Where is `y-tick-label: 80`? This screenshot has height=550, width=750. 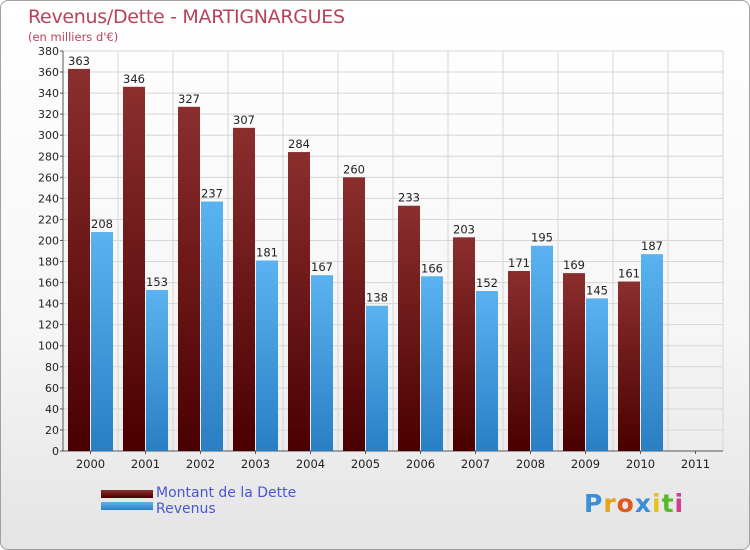 y-tick-label: 80 is located at coordinates (52, 367).